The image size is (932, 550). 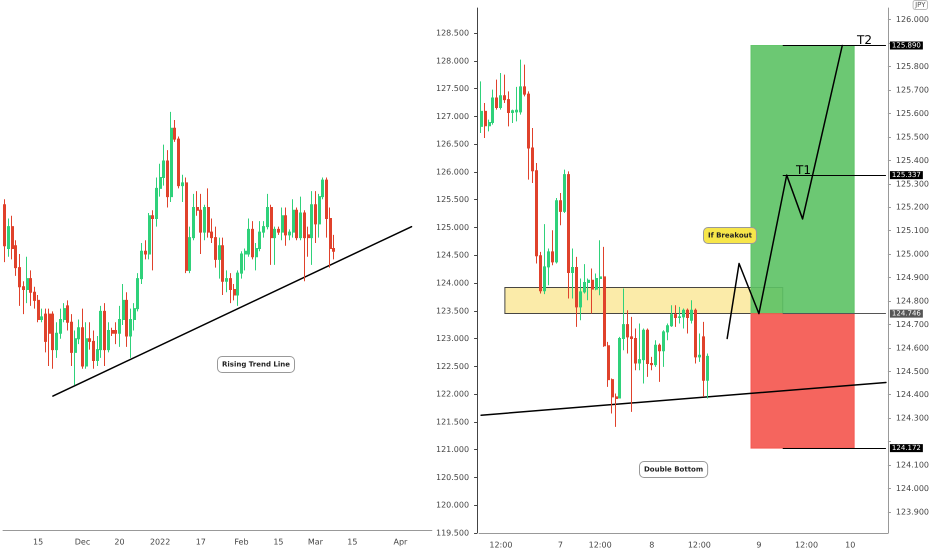 What do you see at coordinates (913, 207) in the screenshot?
I see `y2-tick-label: 125.200` at bounding box center [913, 207].